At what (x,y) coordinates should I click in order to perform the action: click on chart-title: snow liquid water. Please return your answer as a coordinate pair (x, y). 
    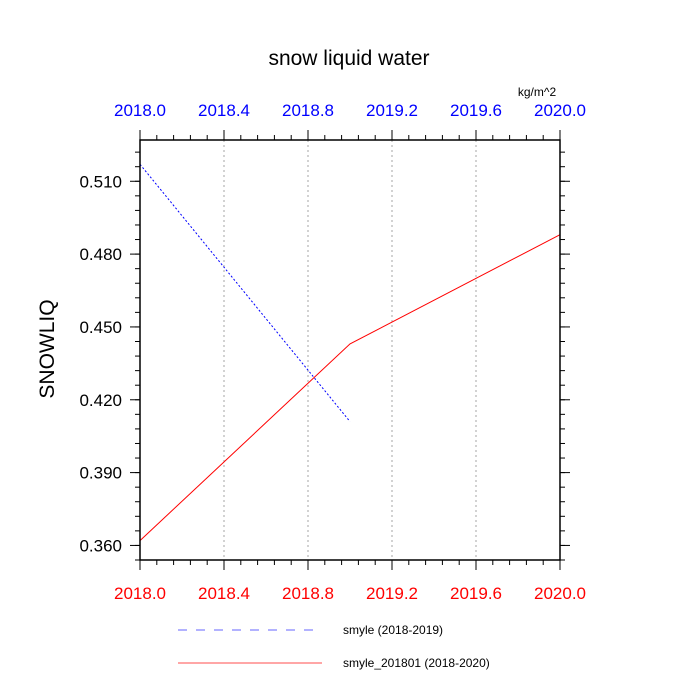
    Looking at the image, I should click on (348, 58).